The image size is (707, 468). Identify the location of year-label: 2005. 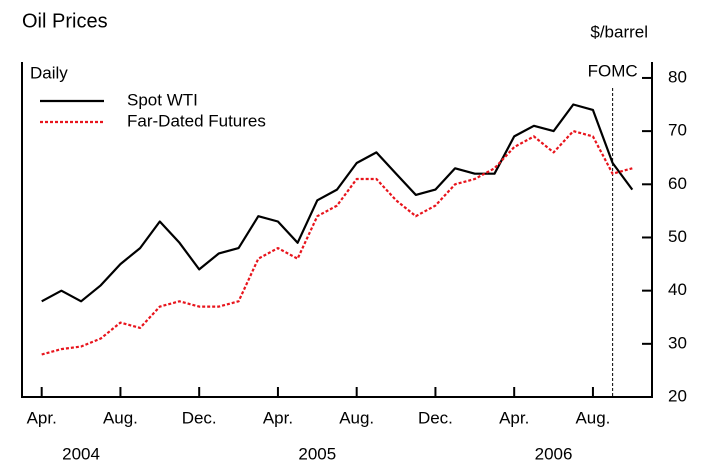
(317, 453).